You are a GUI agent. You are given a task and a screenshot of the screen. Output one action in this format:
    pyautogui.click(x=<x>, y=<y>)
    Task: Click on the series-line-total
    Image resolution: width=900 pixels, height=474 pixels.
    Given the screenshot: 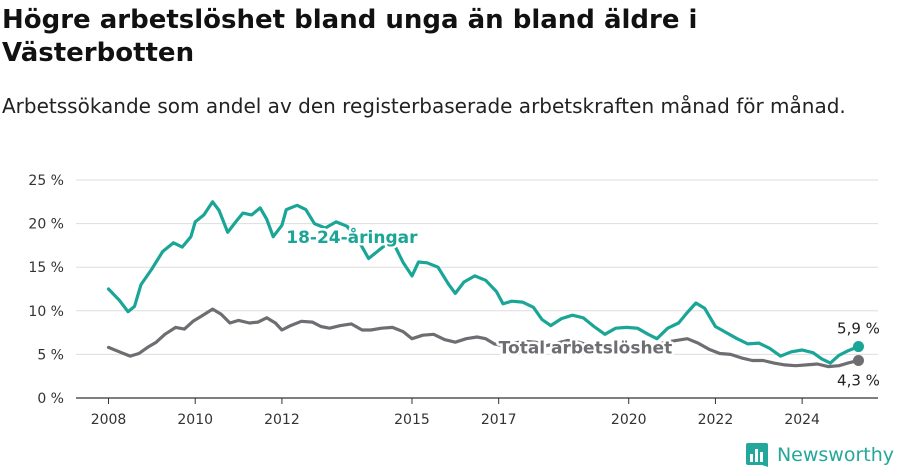 What is the action you would take?
    pyautogui.click(x=483, y=338)
    